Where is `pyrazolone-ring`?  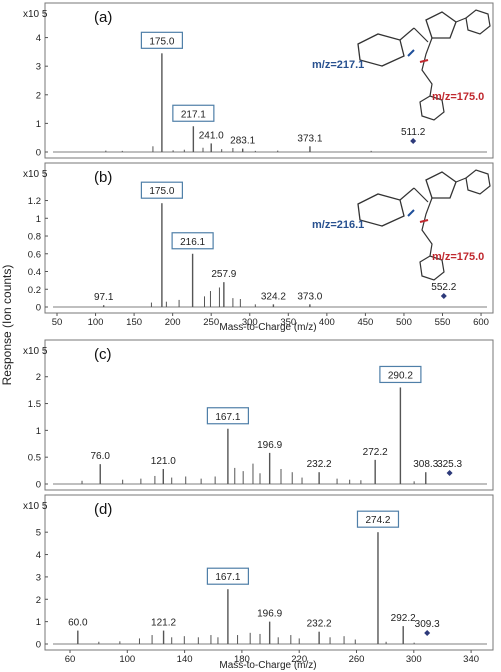
pyrazolone-ring is located at coordinates (441, 185).